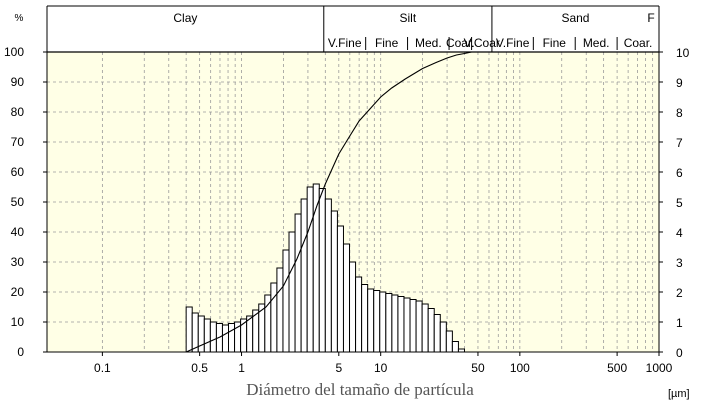 Image resolution: width=705 pixels, height=410 pixels. What do you see at coordinates (102, 368) in the screenshot?
I see `x-tick-label: 0.1` at bounding box center [102, 368].